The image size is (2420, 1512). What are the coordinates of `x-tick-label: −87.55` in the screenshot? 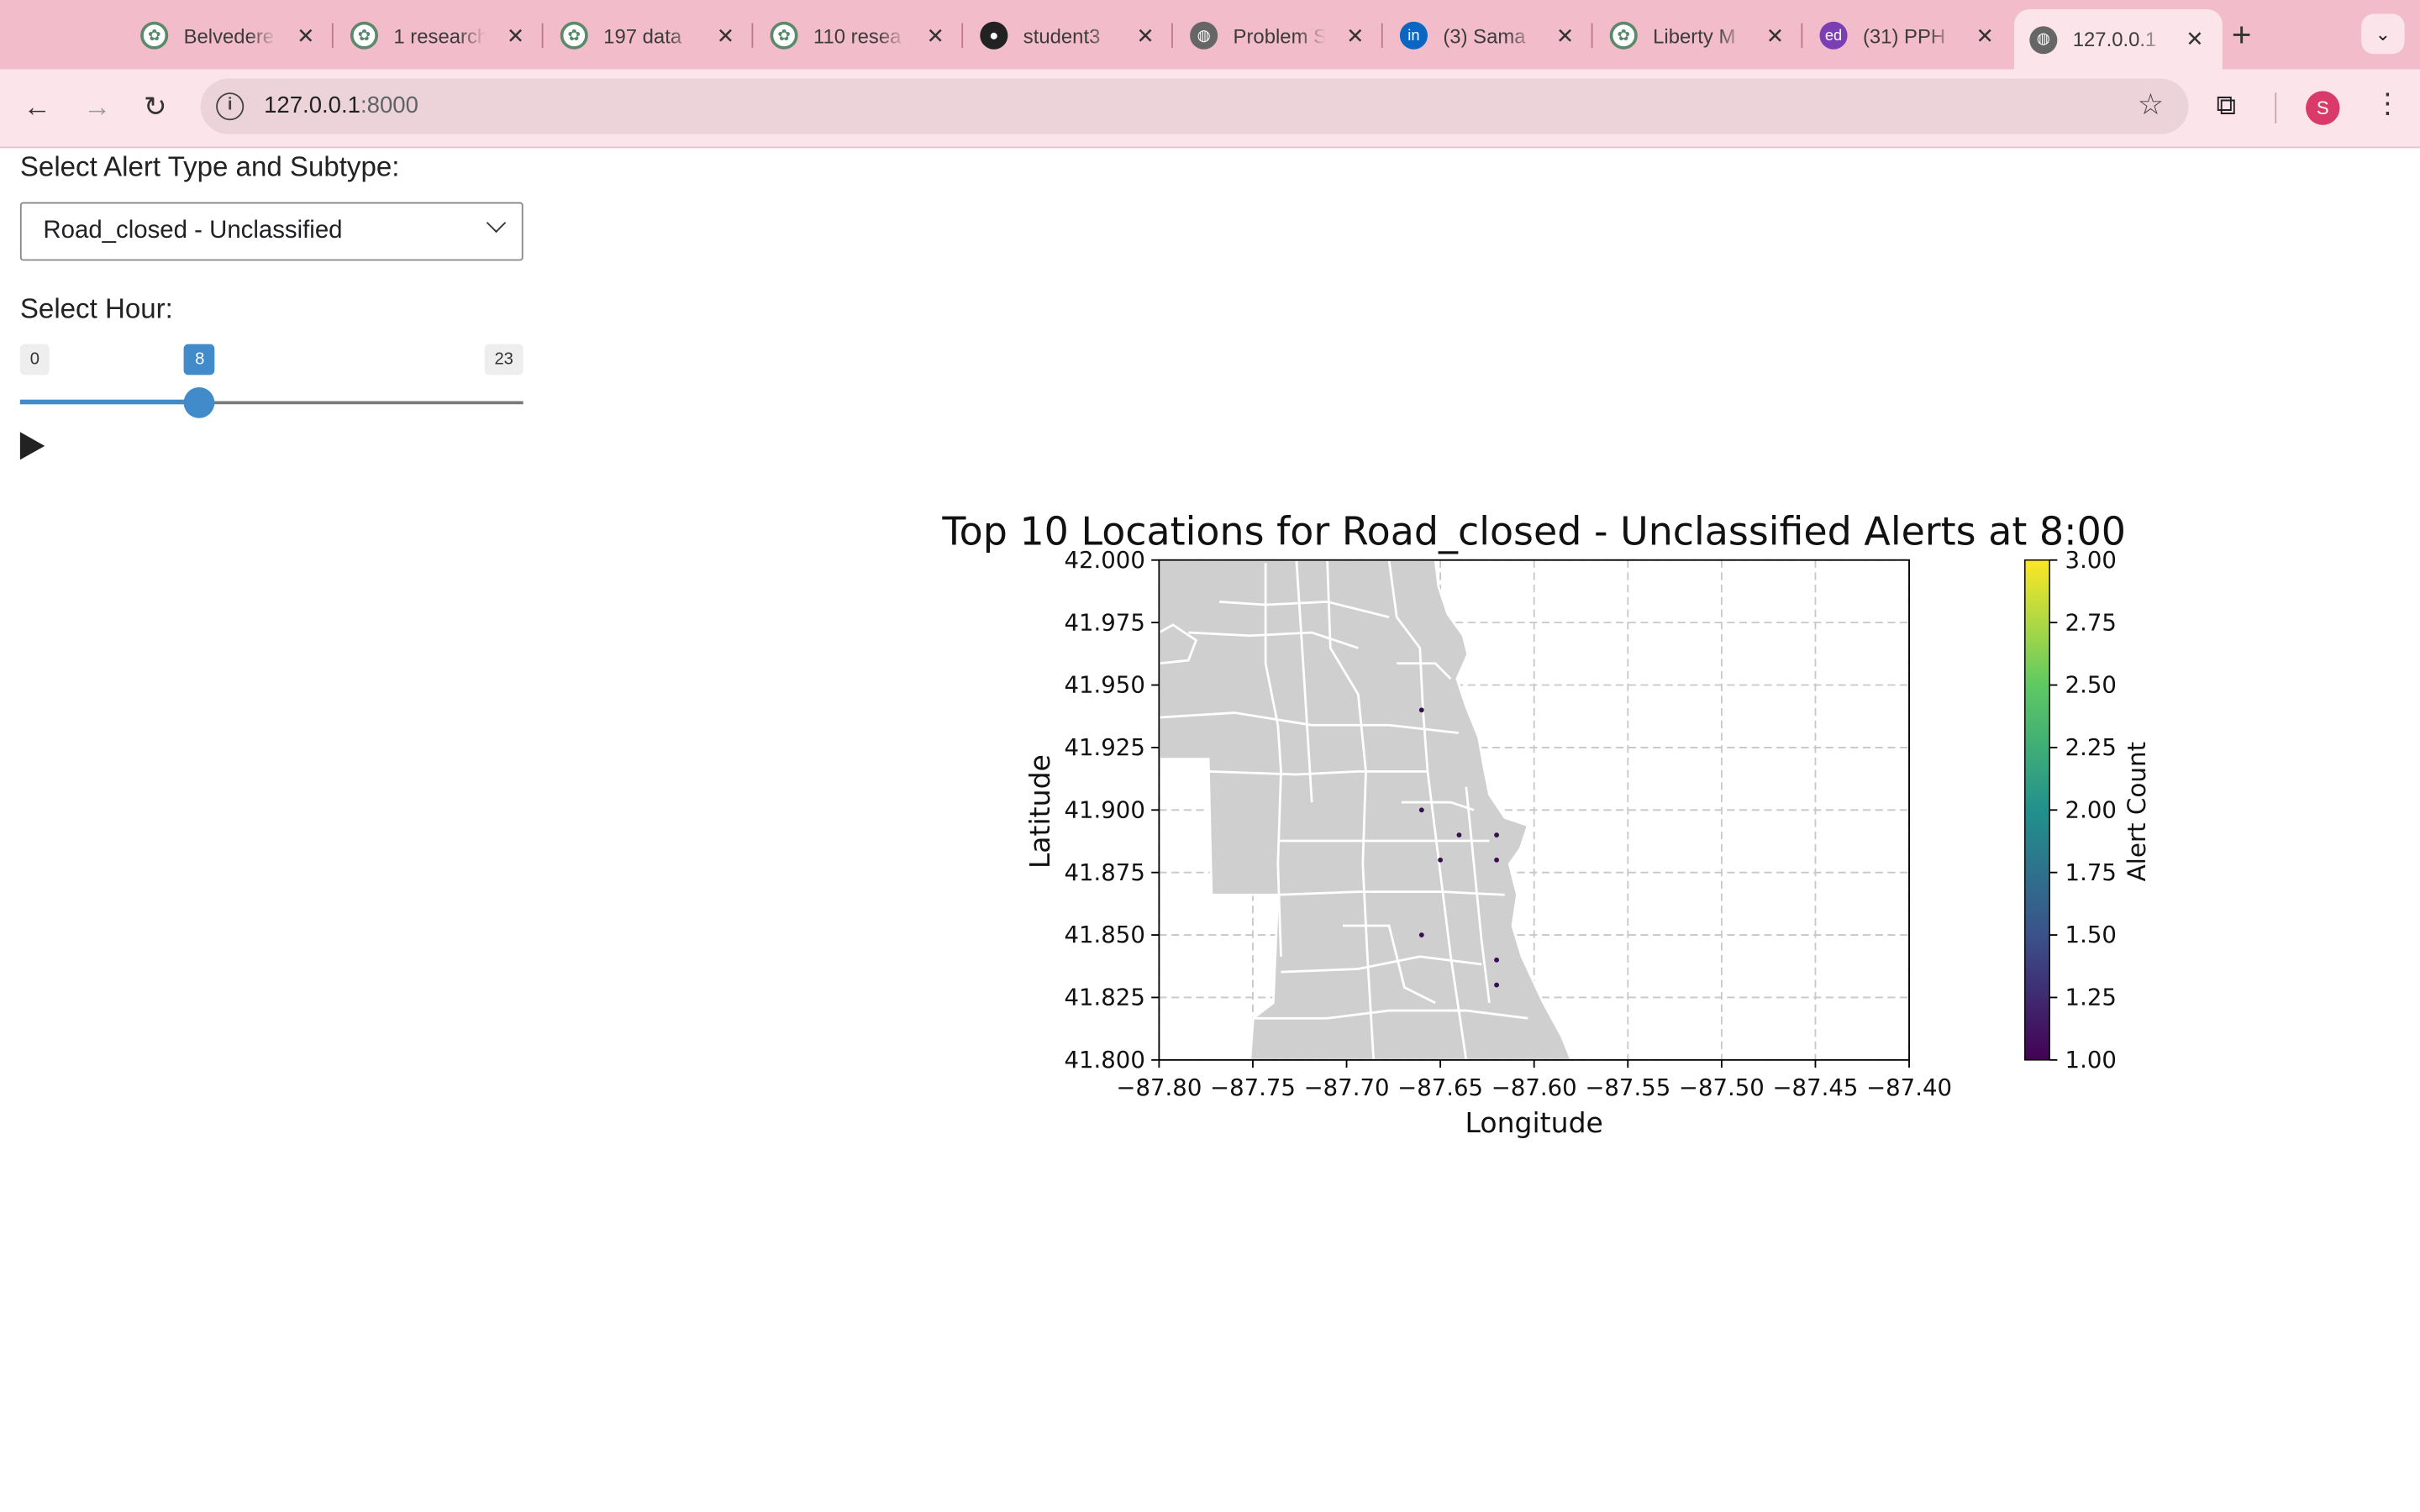 It's located at (1627, 1087).